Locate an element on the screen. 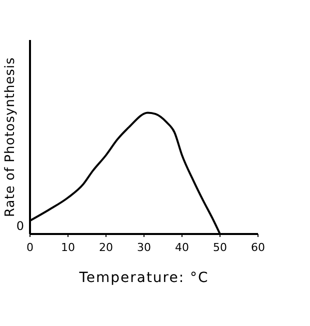  x-axis-title: Temperature: °C is located at coordinates (143, 278).